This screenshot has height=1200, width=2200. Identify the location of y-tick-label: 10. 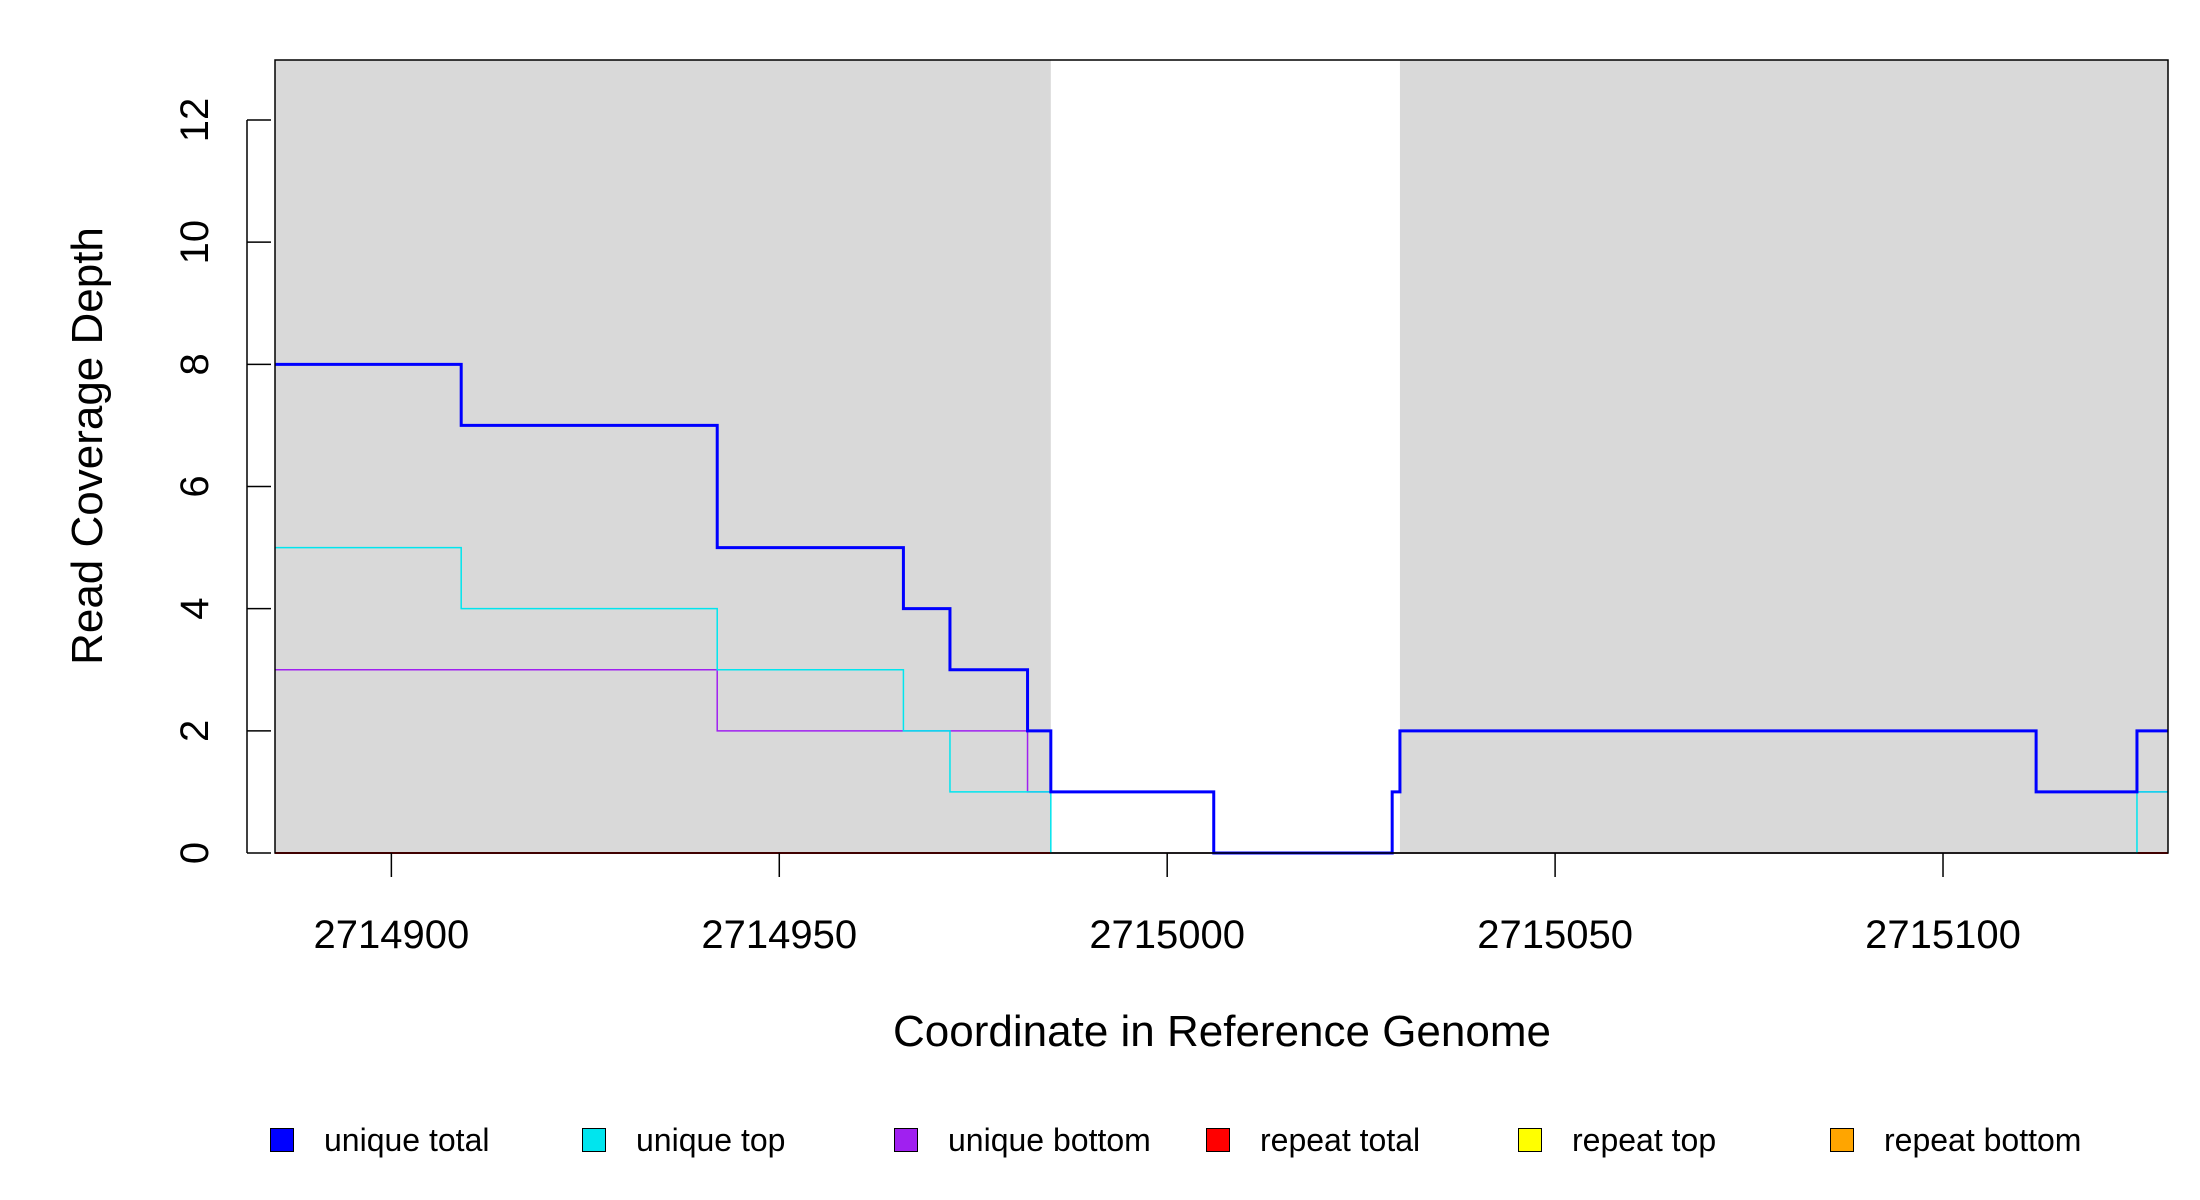
(195, 242).